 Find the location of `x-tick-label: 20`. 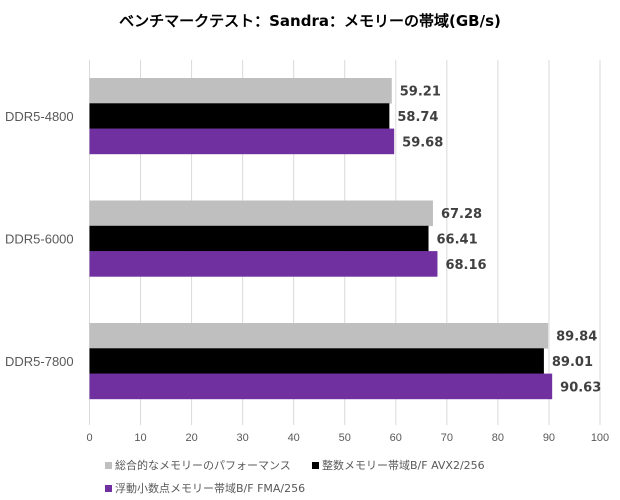

x-tick-label: 20 is located at coordinates (191, 438).